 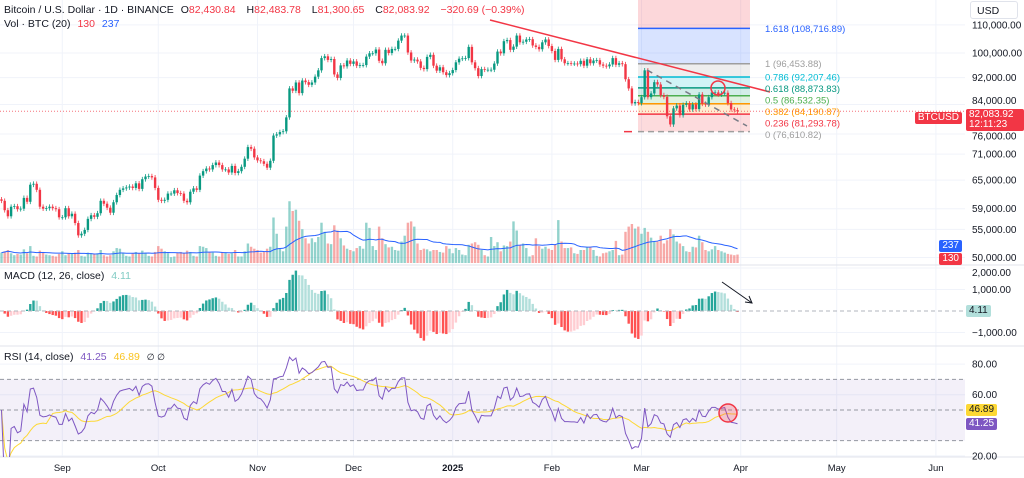 I want to click on low-label: L, so click(x=314, y=10).